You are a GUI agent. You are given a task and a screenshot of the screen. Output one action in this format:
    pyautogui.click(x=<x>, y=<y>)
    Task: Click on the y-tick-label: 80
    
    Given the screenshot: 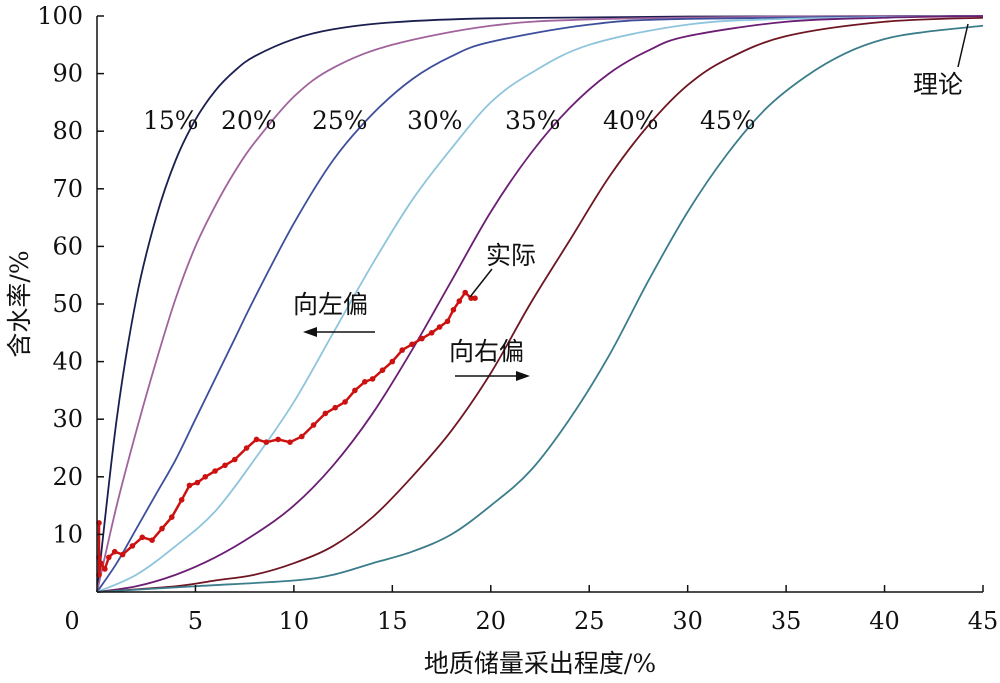 What is the action you would take?
    pyautogui.click(x=67, y=131)
    